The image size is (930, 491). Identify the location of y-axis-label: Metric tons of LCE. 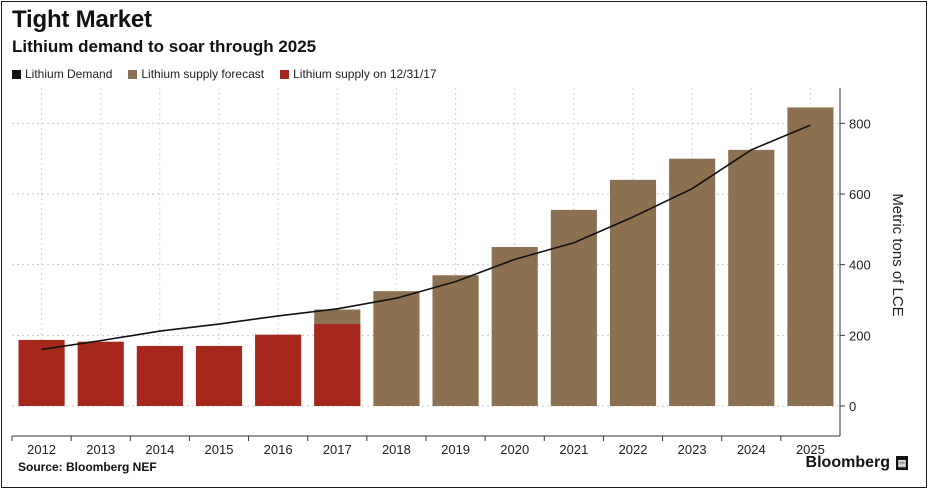
(897, 254).